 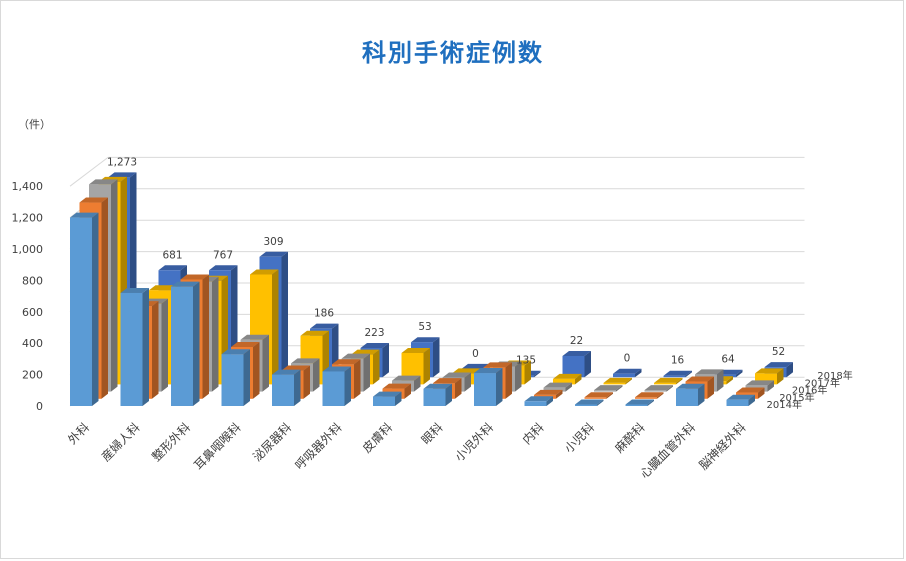 I want to click on category-label: 皮膚科, so click(x=377, y=438).